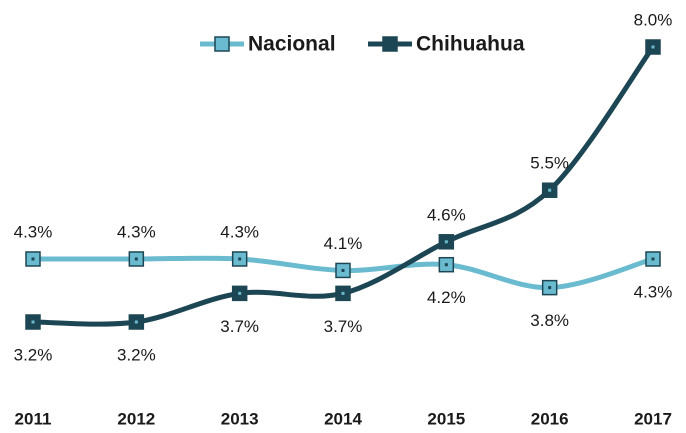 This screenshot has width=686, height=433. I want to click on data-label: 4.1%, so click(343, 243).